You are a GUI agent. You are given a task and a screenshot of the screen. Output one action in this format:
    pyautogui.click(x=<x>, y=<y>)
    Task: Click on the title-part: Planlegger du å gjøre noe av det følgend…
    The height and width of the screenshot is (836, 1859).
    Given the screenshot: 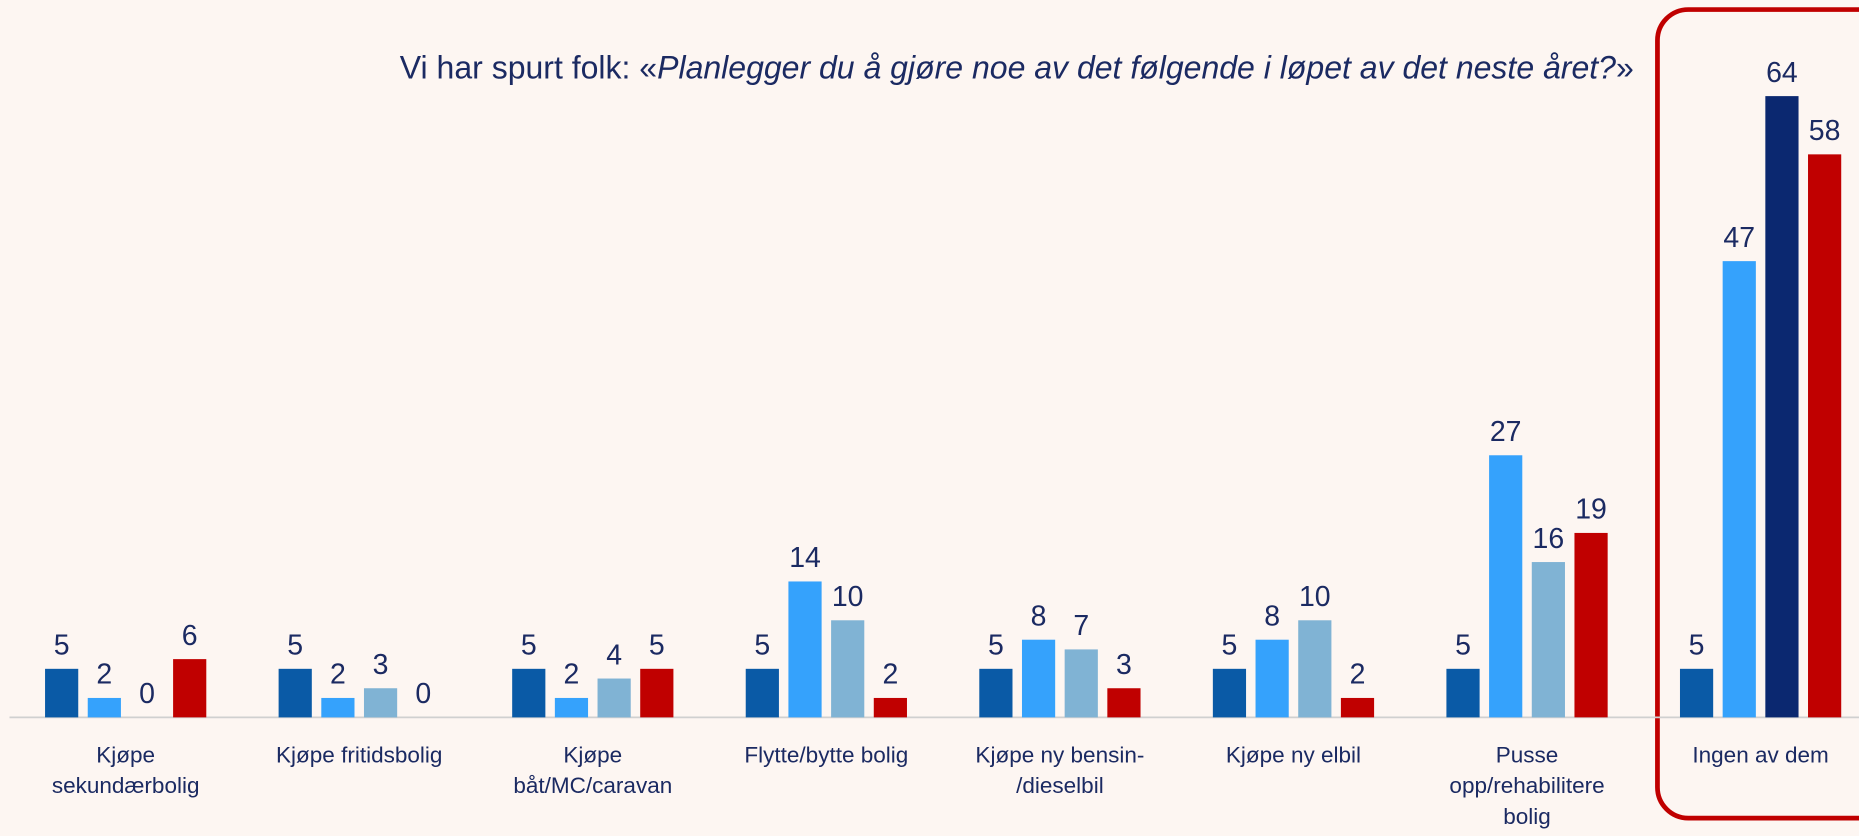 What is the action you would take?
    pyautogui.click(x=1136, y=67)
    